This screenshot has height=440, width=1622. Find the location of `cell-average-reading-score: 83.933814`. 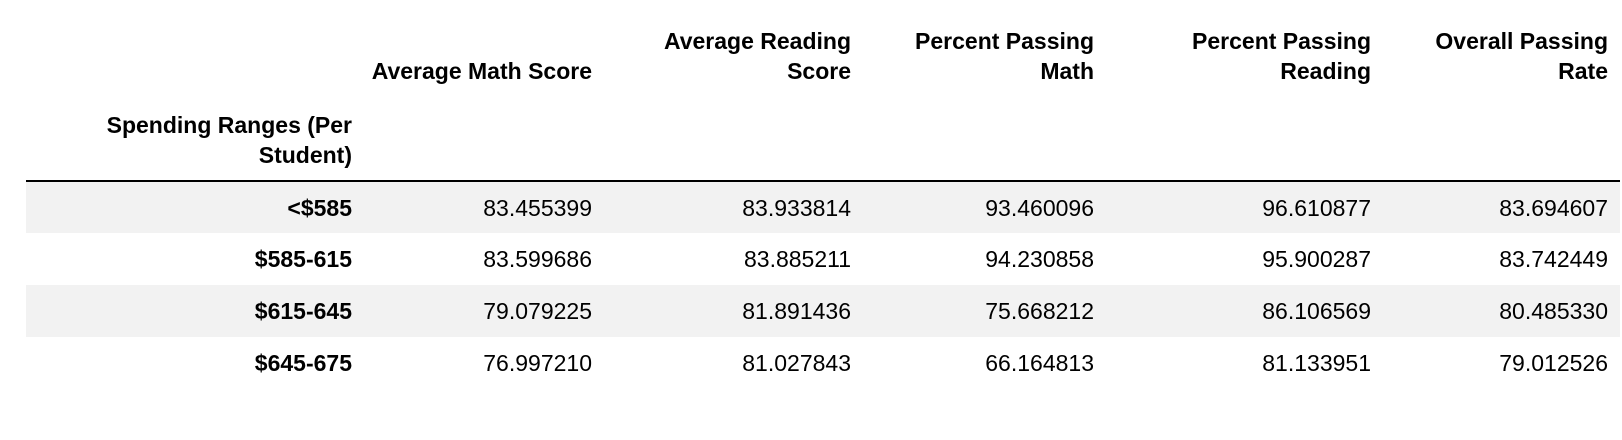

cell-average-reading-score: 83.933814 is located at coordinates (796, 207).